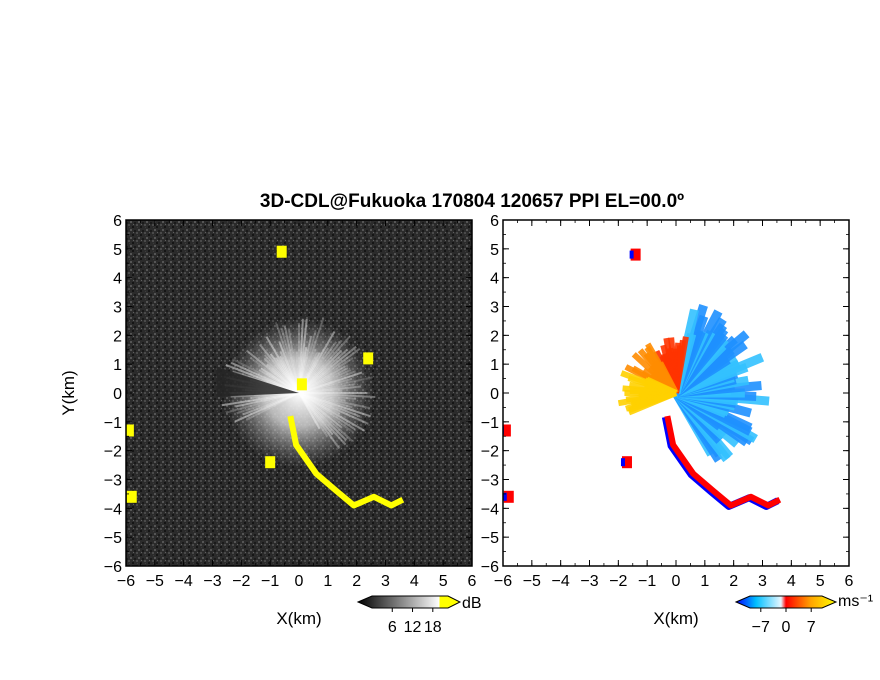 The width and height of the screenshot is (880, 680). I want to click on x-tick-label: 0, so click(676, 581).